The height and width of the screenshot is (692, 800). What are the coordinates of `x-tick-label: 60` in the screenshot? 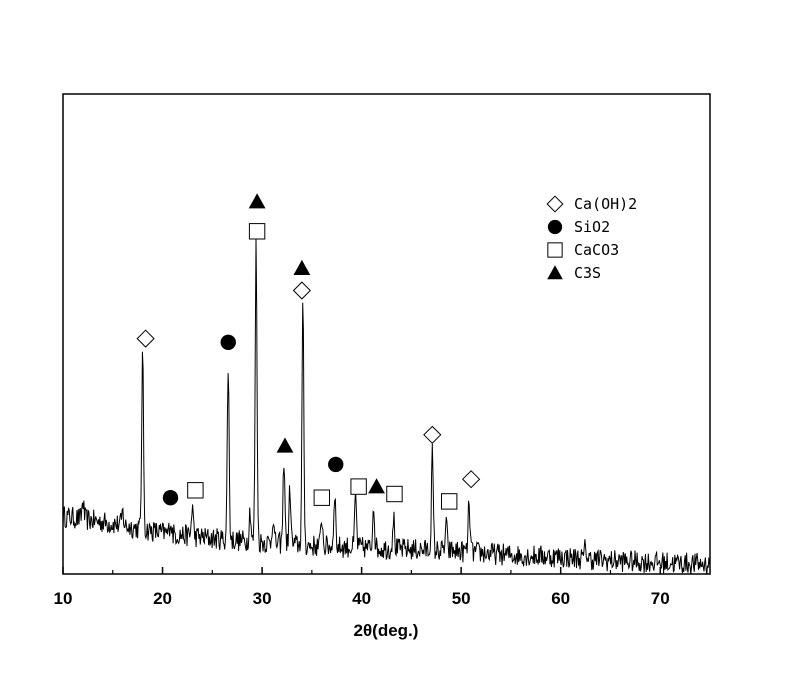 It's located at (560, 598).